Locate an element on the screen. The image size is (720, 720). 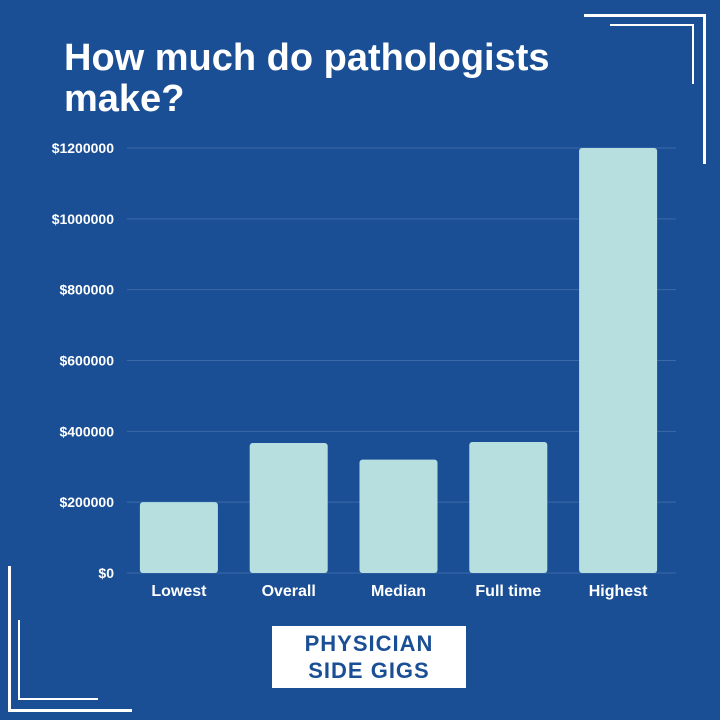
x-axis-tick-labels: Lowest Overall Median Full time Highest is located at coordinates (399, 591).